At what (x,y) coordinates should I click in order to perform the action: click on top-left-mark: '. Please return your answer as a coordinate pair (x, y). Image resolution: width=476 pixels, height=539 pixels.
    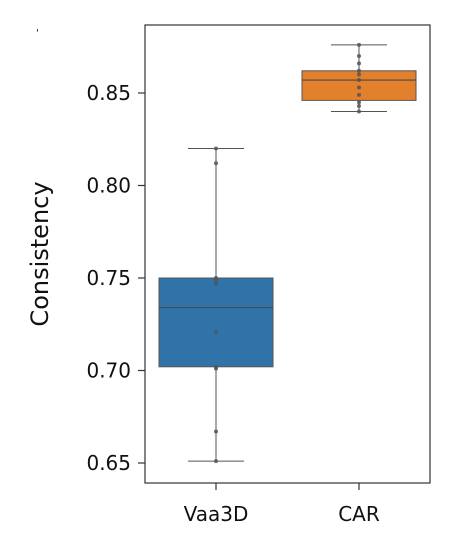
    Looking at the image, I should click on (37, 33).